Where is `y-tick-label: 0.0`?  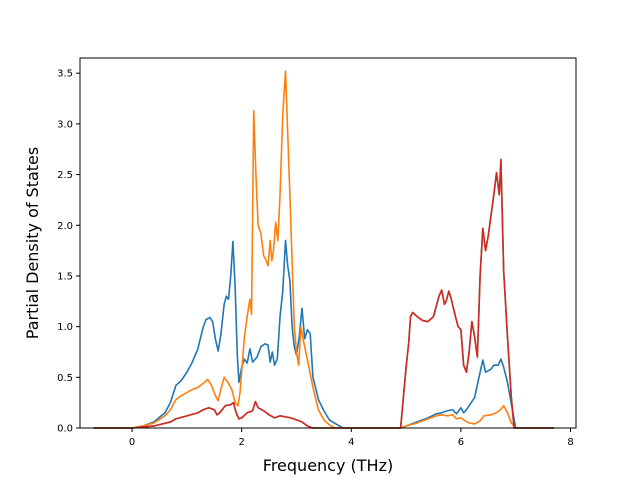
y-tick-label: 0.0 is located at coordinates (65, 429).